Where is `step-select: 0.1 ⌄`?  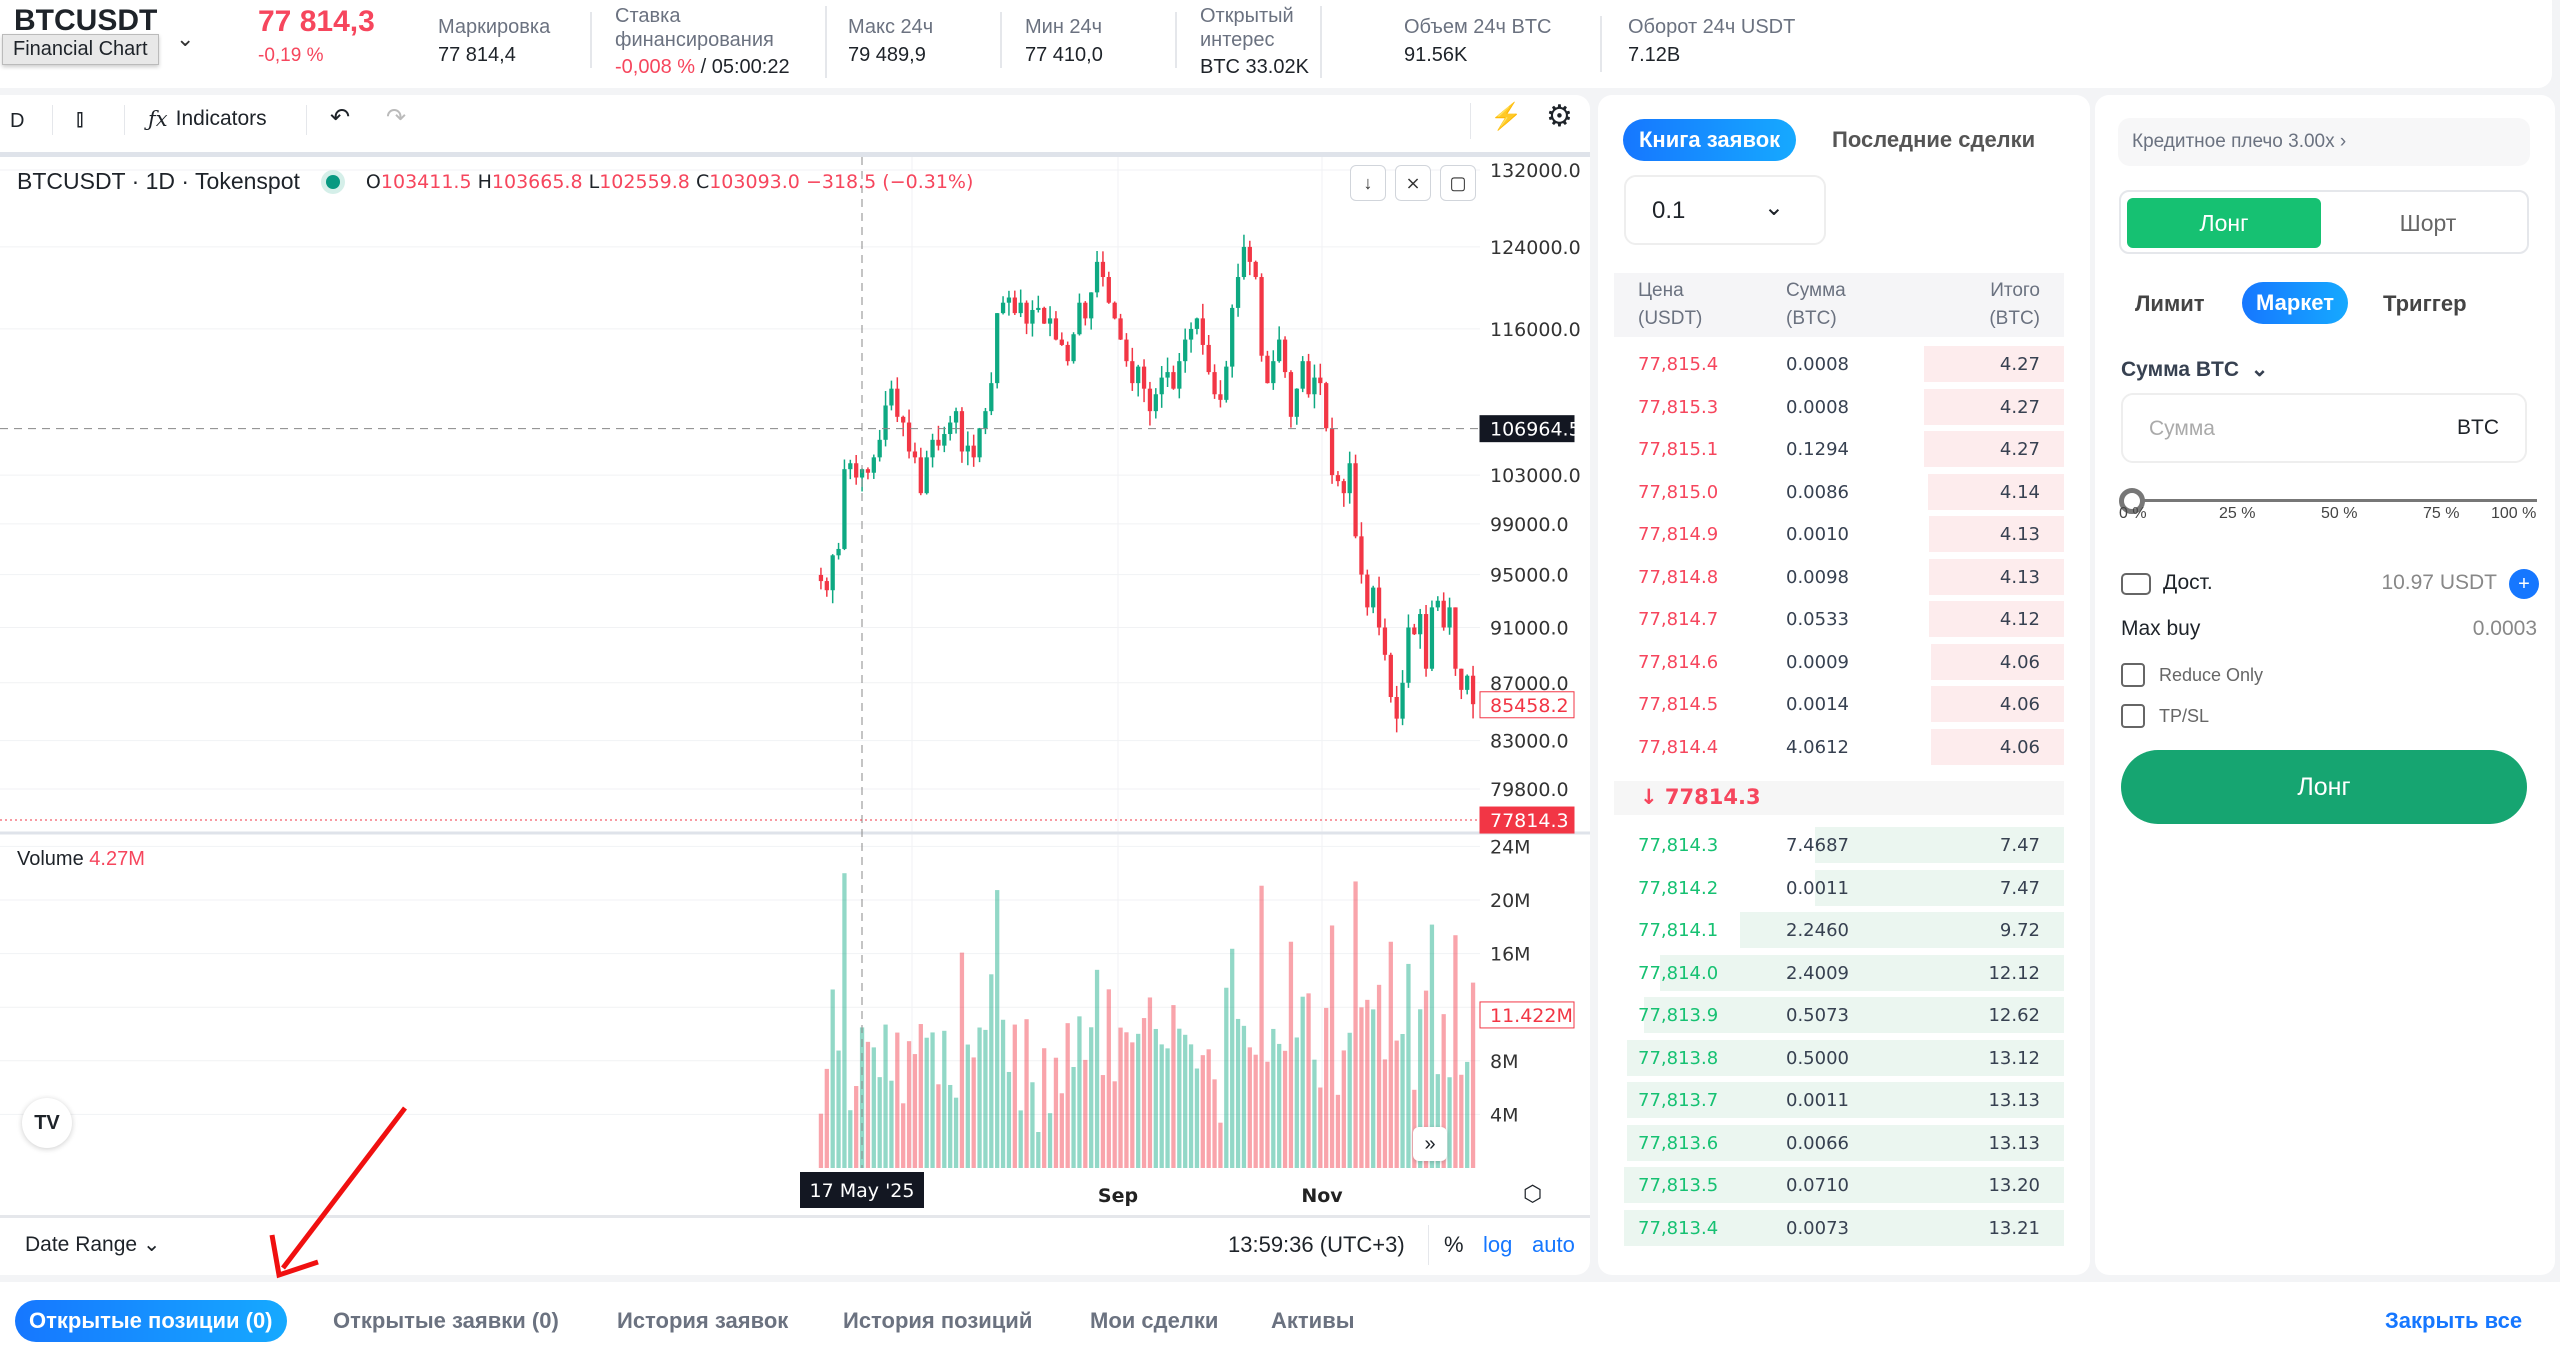
step-select: 0.1 ⌄ is located at coordinates (1725, 210).